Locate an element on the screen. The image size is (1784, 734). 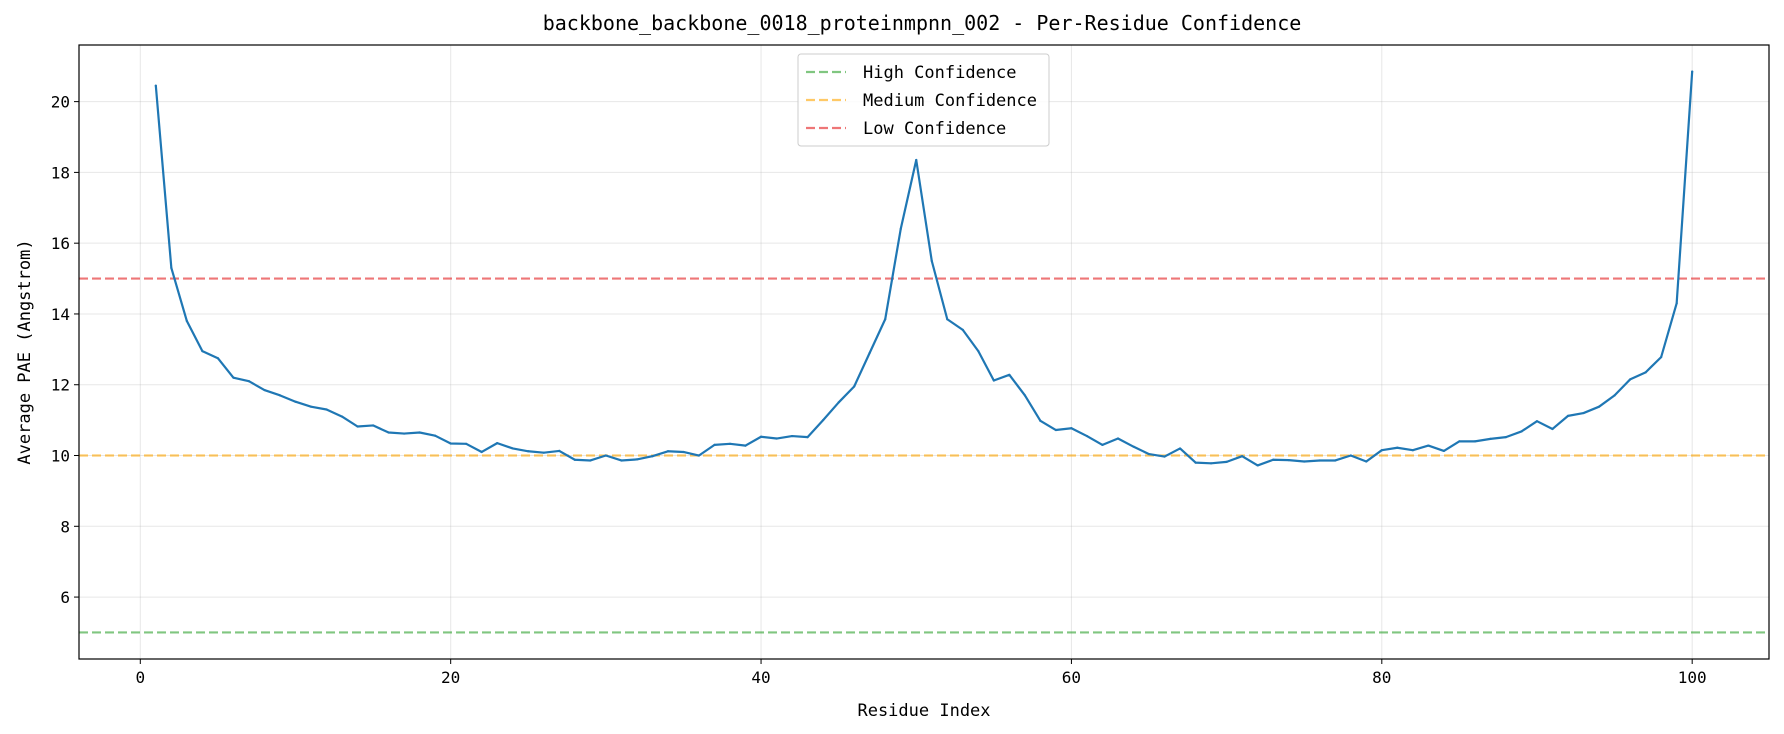
y-tick-label: 20 is located at coordinates (60, 102).